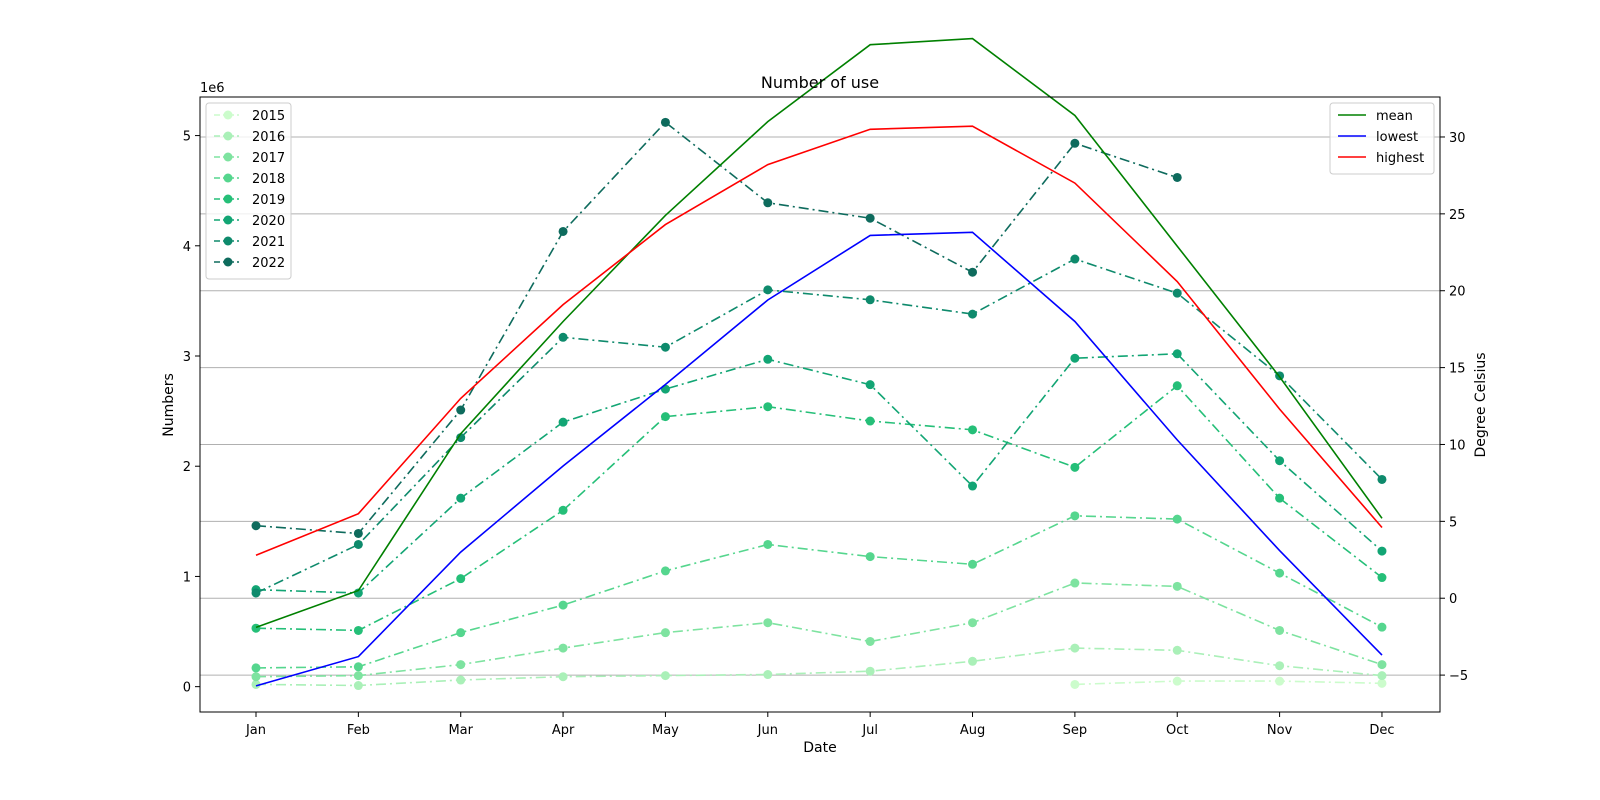  I want to click on series-line-2015, so click(1228, 683).